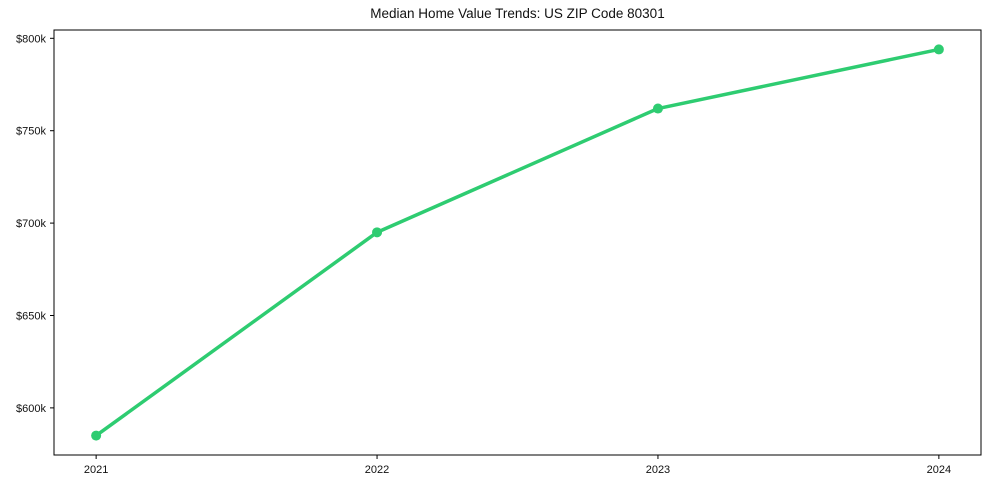 The height and width of the screenshot is (490, 990). Describe the element at coordinates (96, 470) in the screenshot. I see `x-axis-tick-label: 2021` at that location.